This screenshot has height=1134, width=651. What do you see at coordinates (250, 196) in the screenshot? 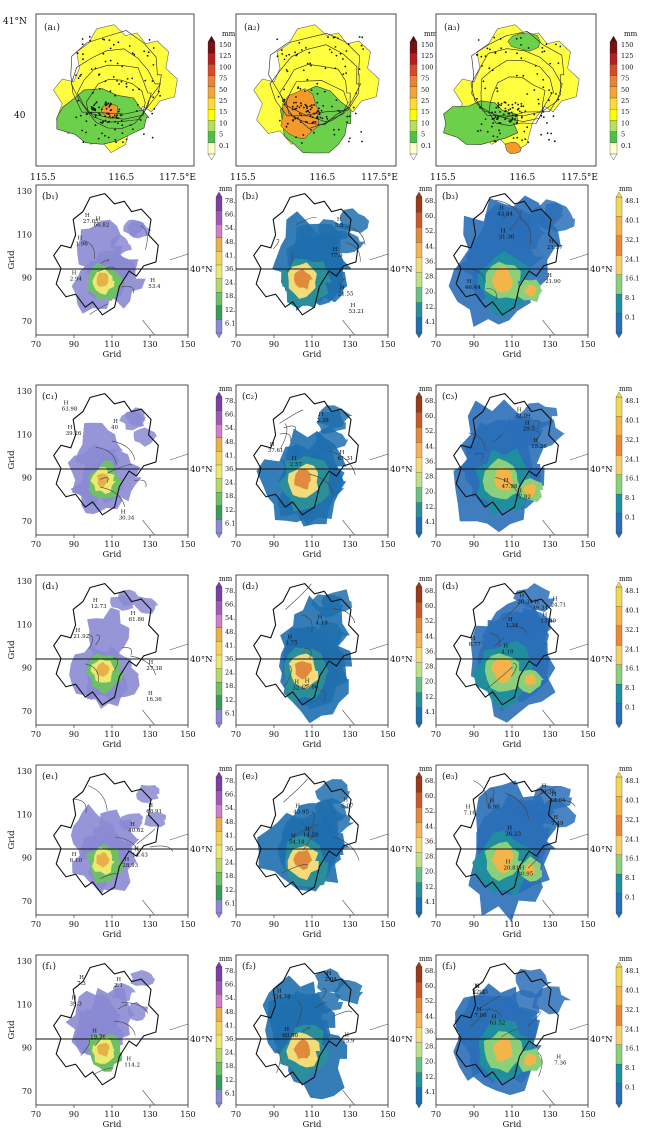
I see `panel-label: (b₂)` at bounding box center [250, 196].